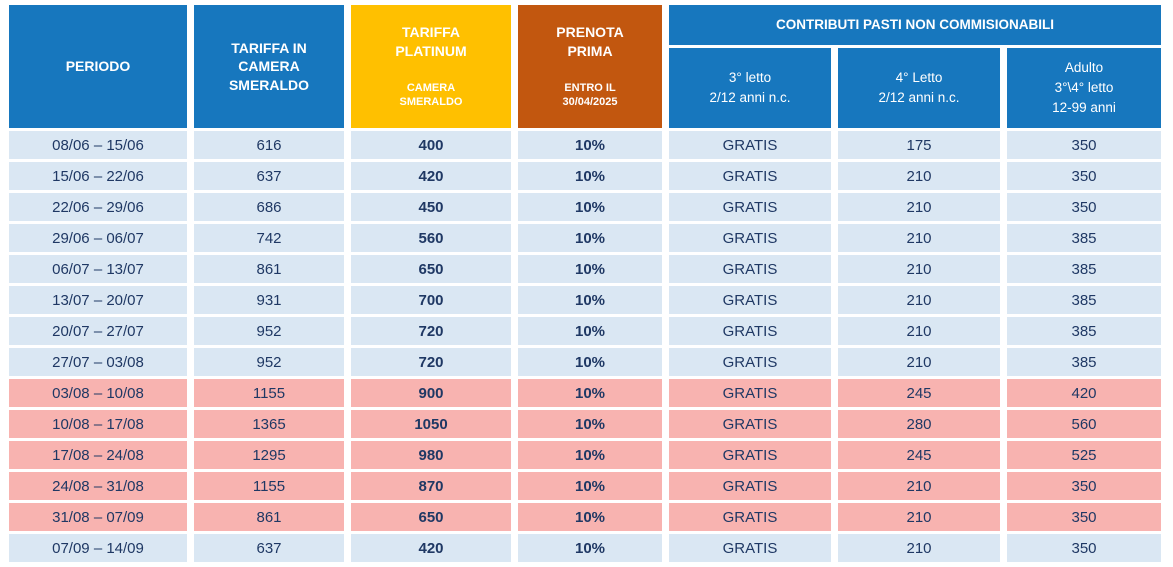 The image size is (1173, 567). What do you see at coordinates (98, 393) in the screenshot?
I see `periodo-cell: 03/08 – 10/08` at bounding box center [98, 393].